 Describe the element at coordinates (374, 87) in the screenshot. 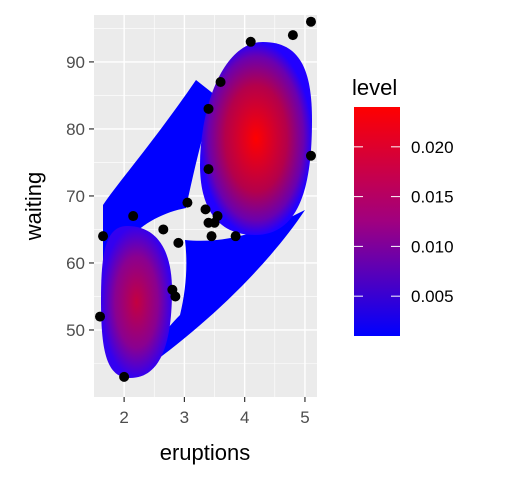

I see `legend-title: level` at that location.